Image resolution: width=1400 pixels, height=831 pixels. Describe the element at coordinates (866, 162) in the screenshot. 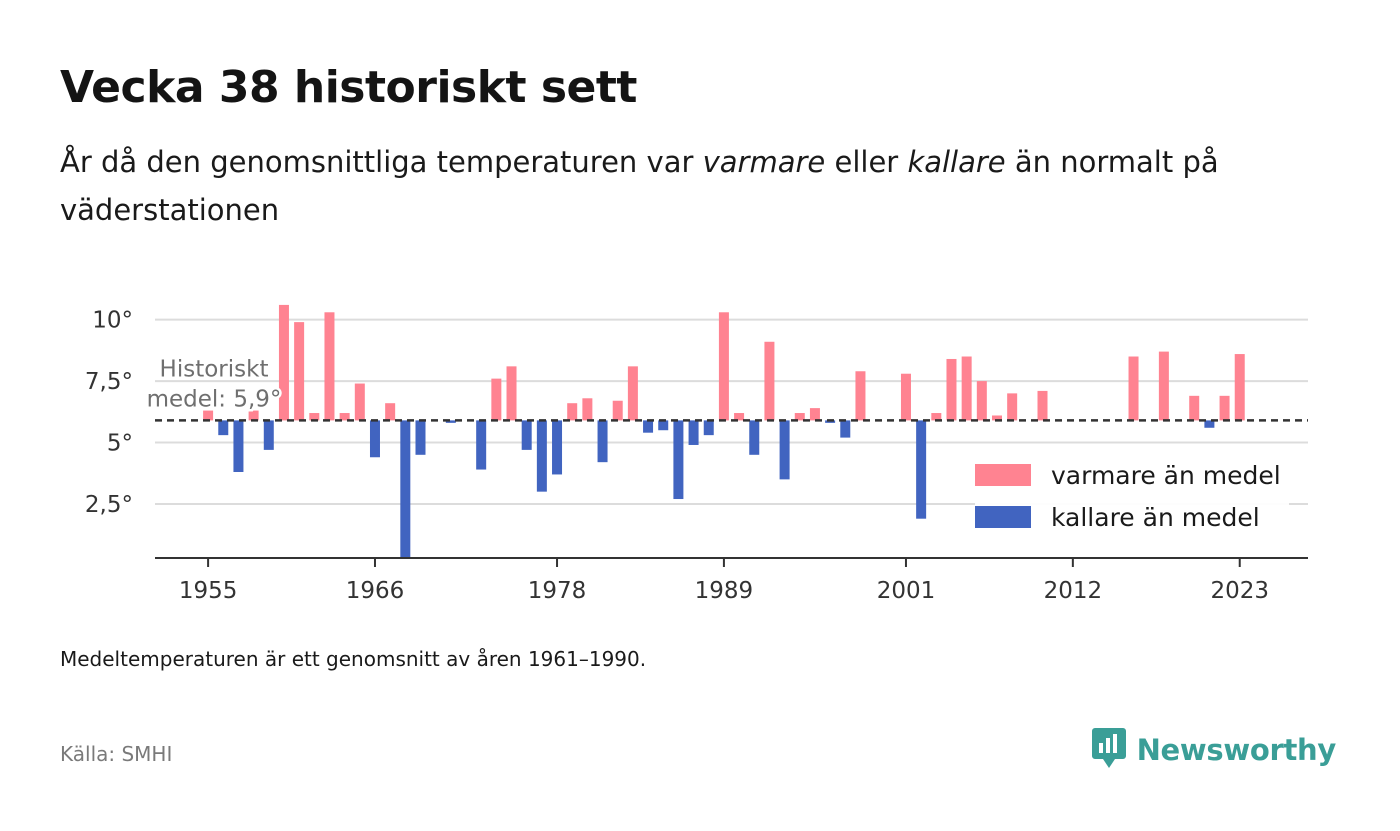

I see `subtitle-text-2: eller` at that location.